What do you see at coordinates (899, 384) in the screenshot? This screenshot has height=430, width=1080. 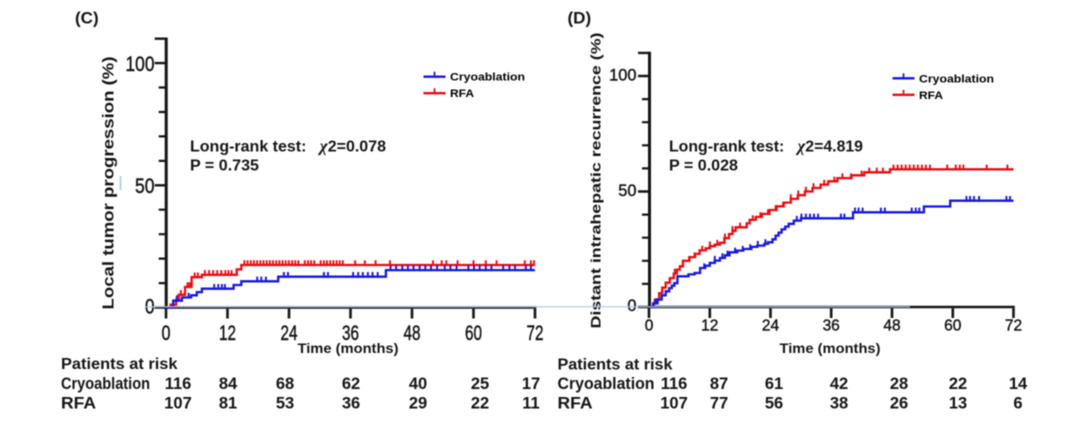 I see `svg-text: 28` at bounding box center [899, 384].